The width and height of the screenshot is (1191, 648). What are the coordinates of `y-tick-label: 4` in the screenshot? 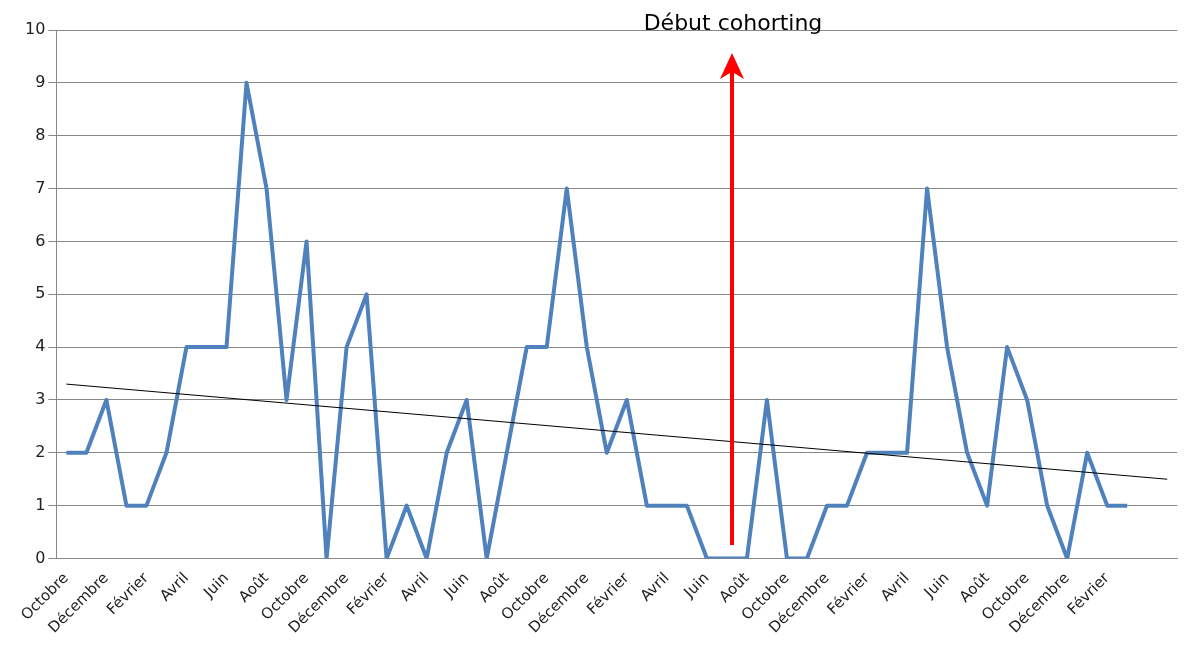 It's located at (40, 346).